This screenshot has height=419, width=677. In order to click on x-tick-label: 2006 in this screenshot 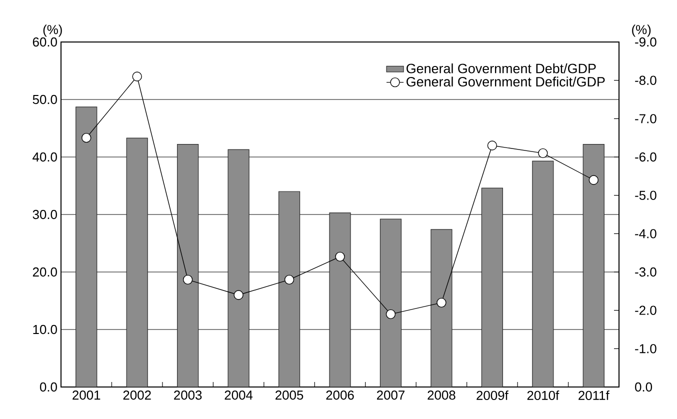, I will do `click(340, 395)`.